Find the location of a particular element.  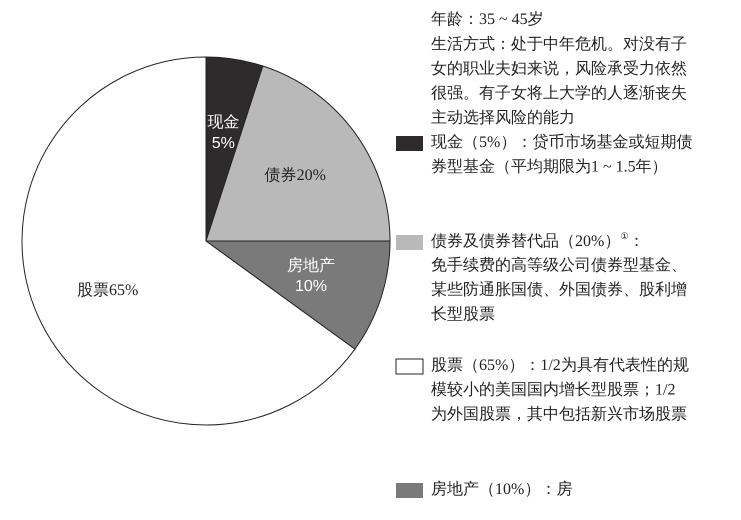

slice-label: 房地产 is located at coordinates (310, 265).